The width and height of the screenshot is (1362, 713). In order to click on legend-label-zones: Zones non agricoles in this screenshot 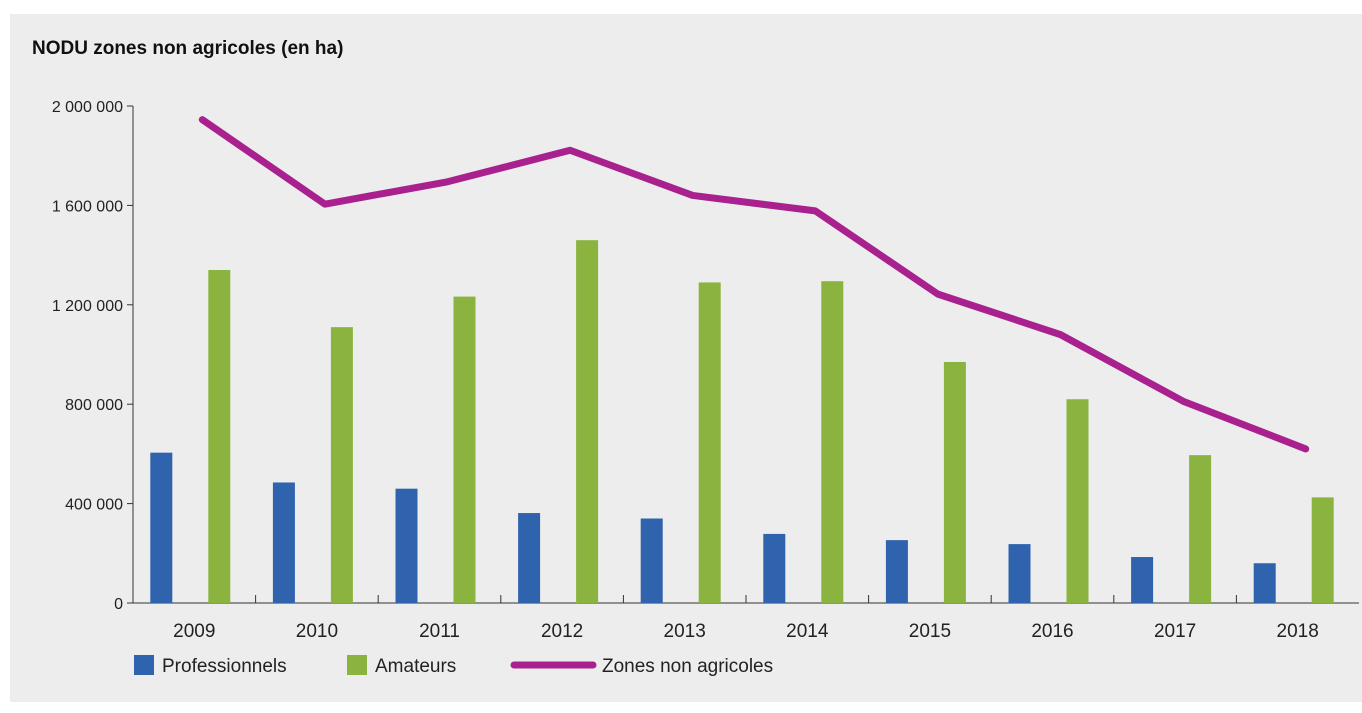, I will do `click(687, 666)`.